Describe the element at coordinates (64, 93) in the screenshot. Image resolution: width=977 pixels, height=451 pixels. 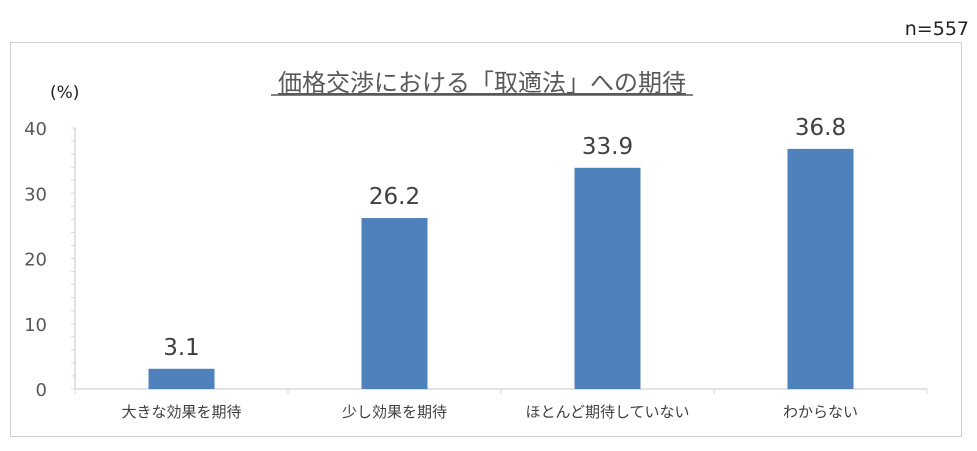
I see `y-axis-unit: (%)` at that location.